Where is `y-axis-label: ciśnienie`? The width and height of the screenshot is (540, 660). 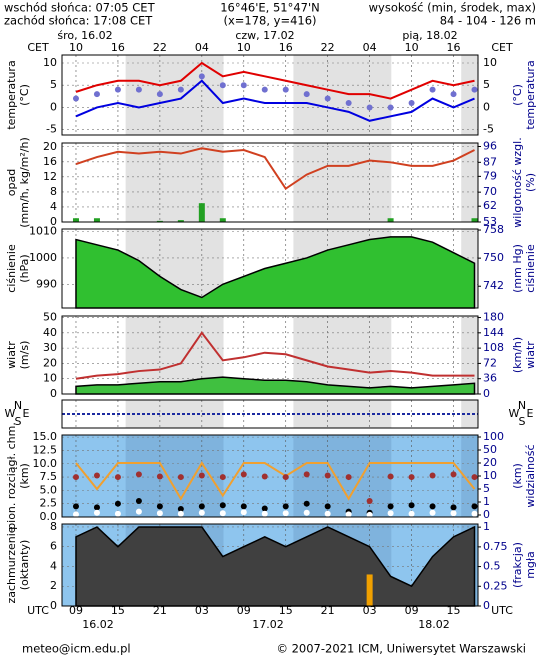 y-axis-label: ciśnienie is located at coordinates (11, 268).